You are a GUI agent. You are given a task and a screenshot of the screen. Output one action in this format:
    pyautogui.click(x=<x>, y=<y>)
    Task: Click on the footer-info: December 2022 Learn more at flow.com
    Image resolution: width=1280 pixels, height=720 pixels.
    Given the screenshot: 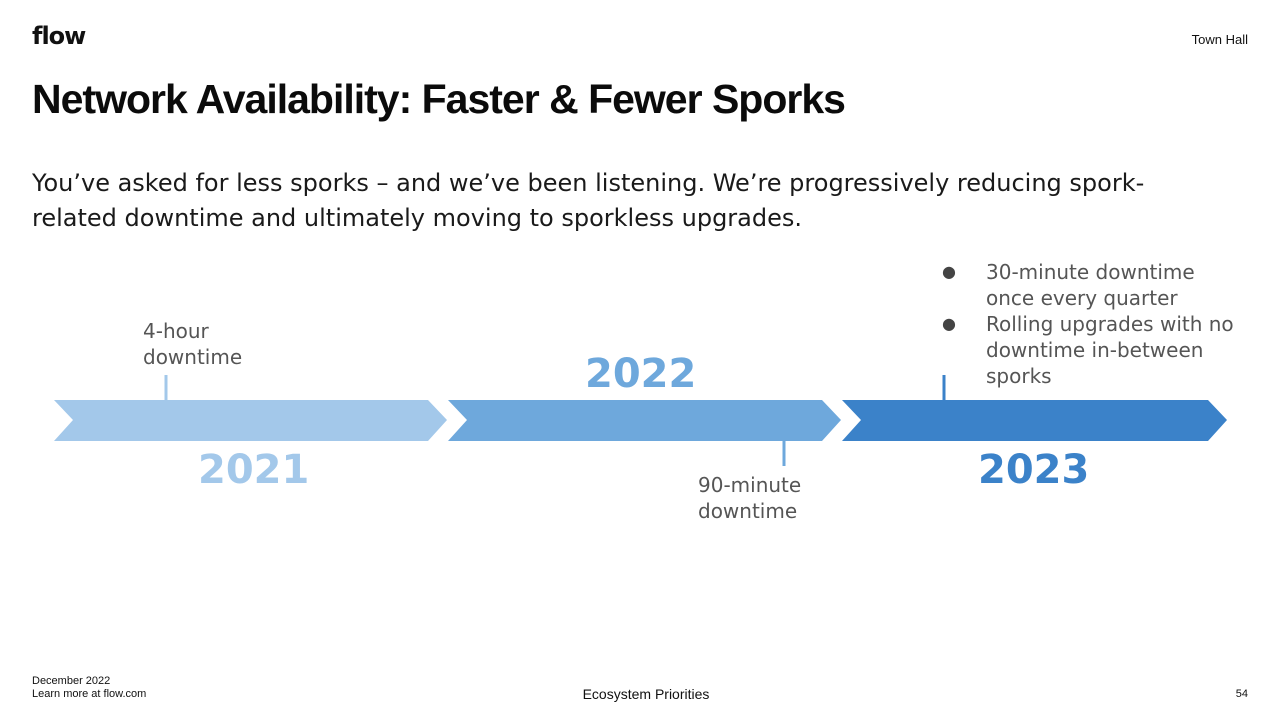 What is the action you would take?
    pyautogui.click(x=89, y=688)
    